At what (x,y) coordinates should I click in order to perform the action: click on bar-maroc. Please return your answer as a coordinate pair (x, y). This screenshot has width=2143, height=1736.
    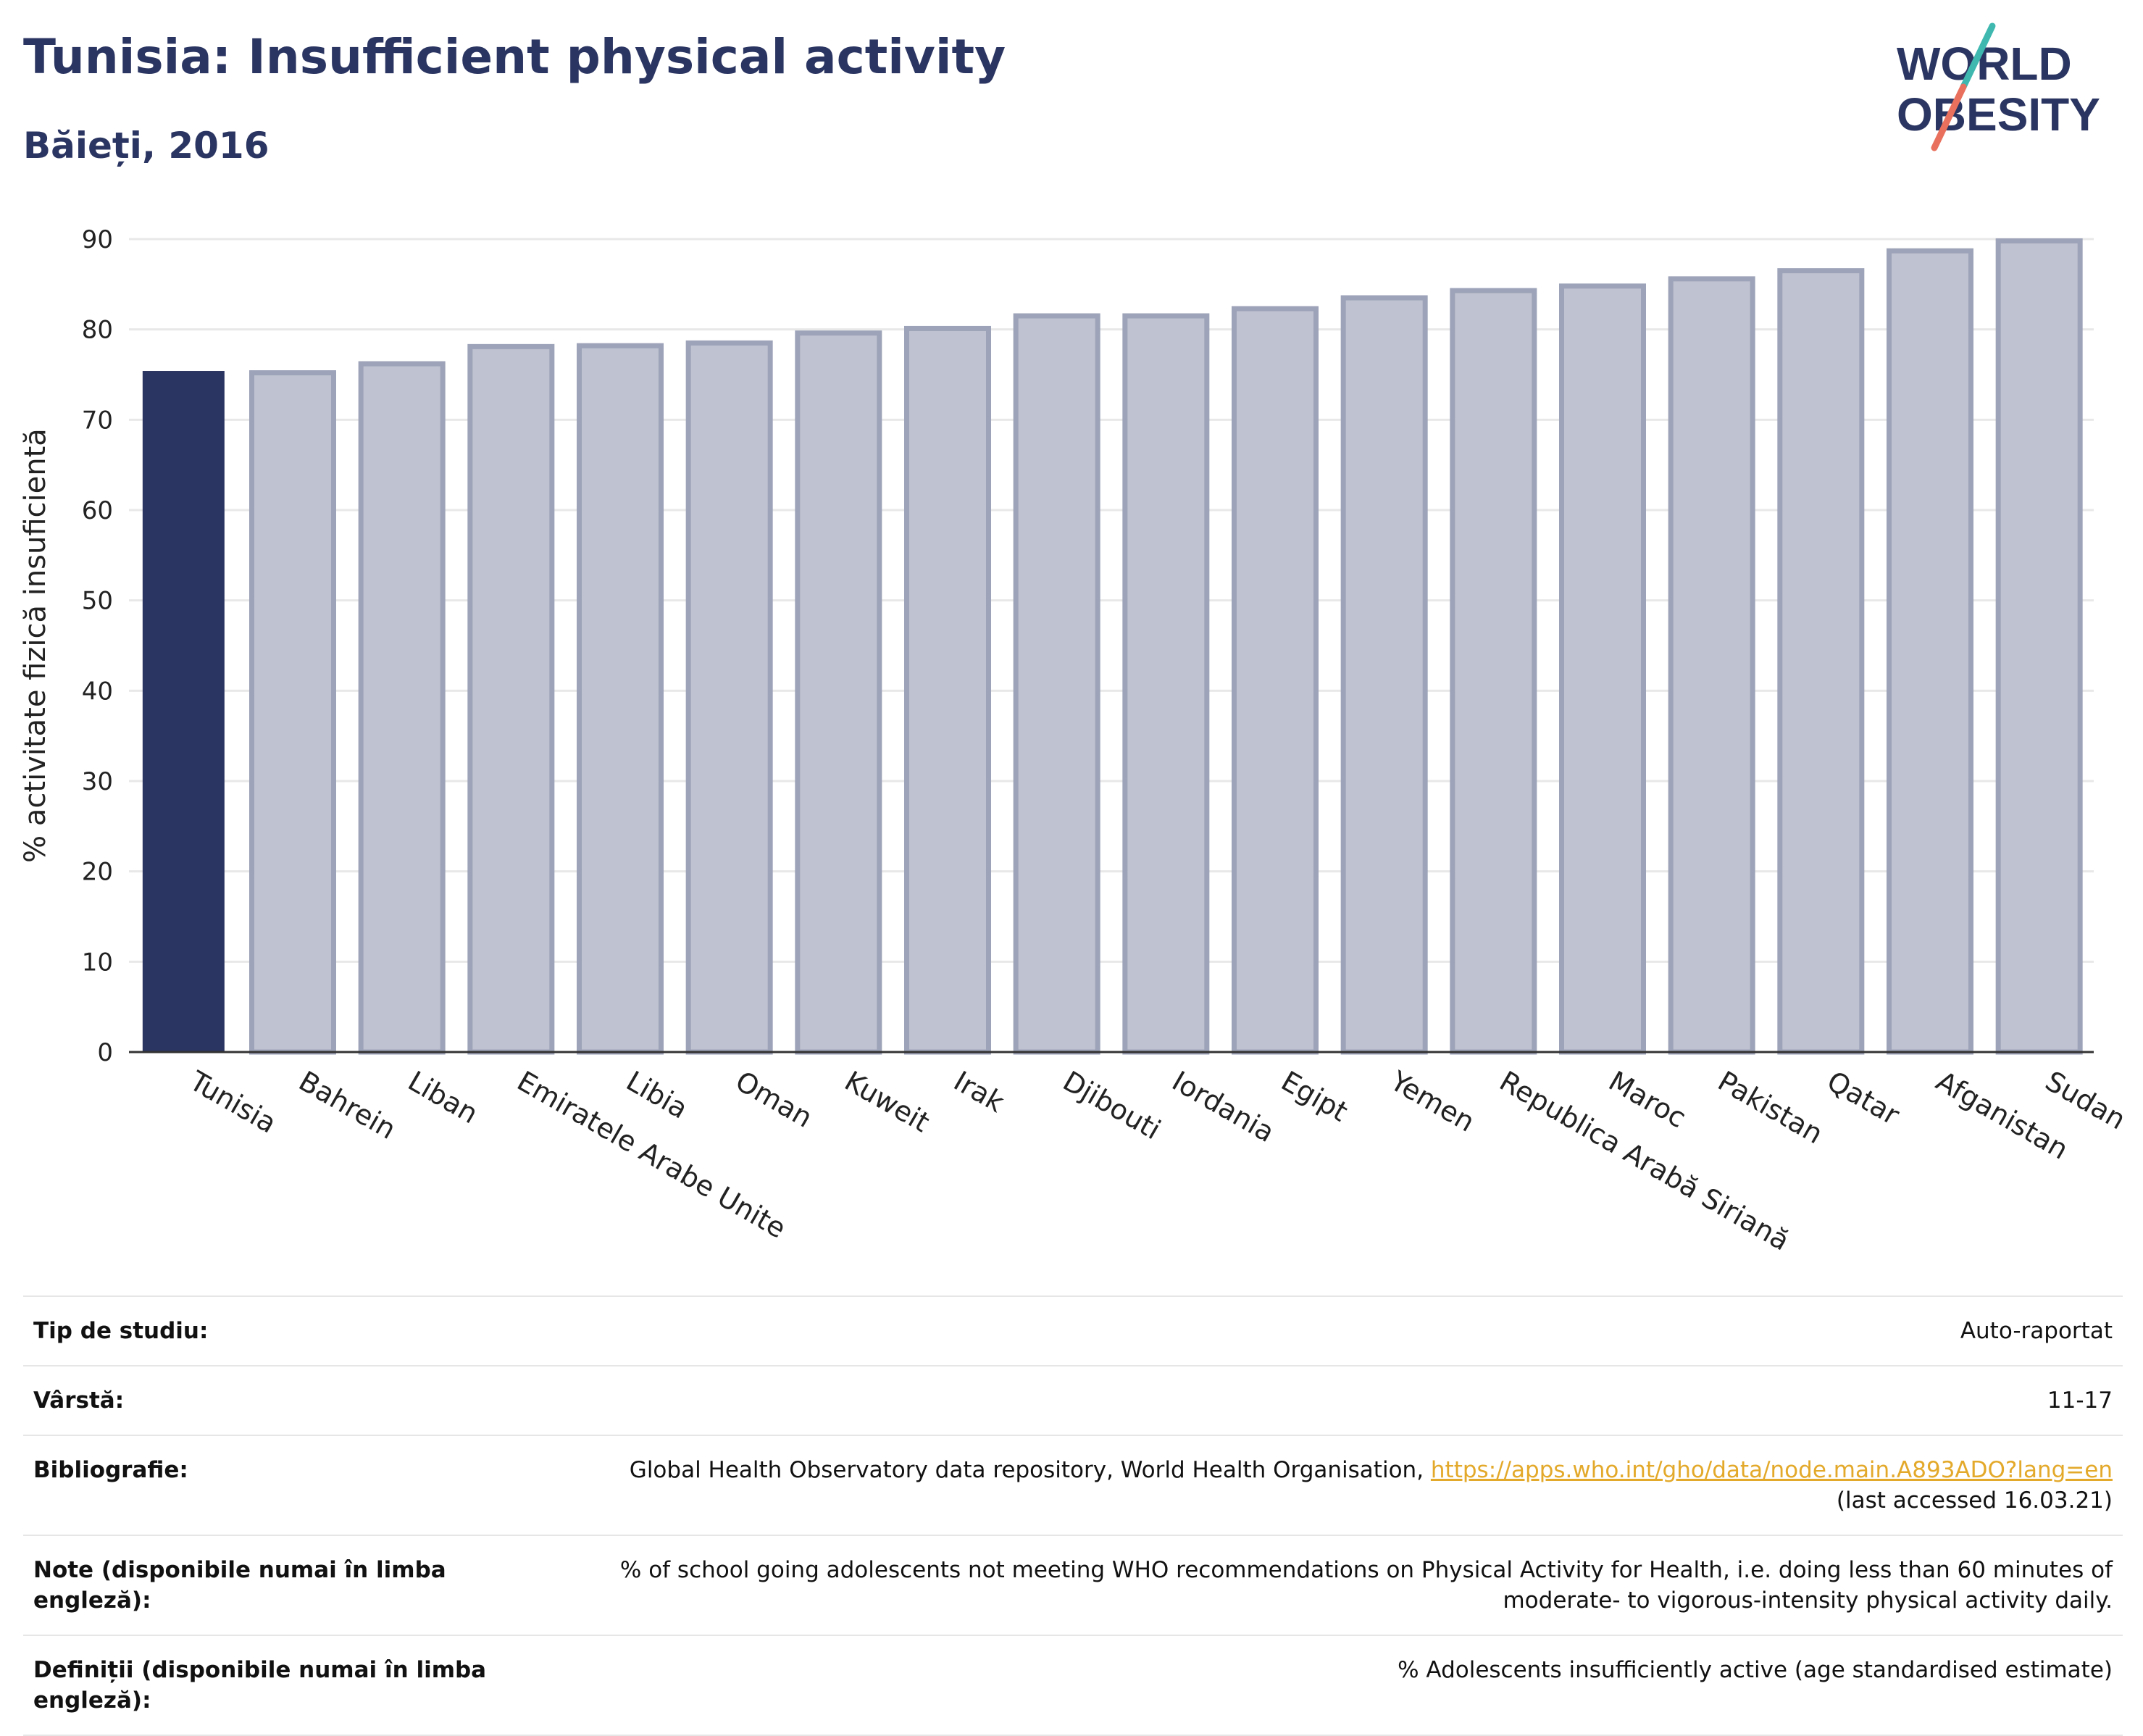
    Looking at the image, I should click on (1603, 669).